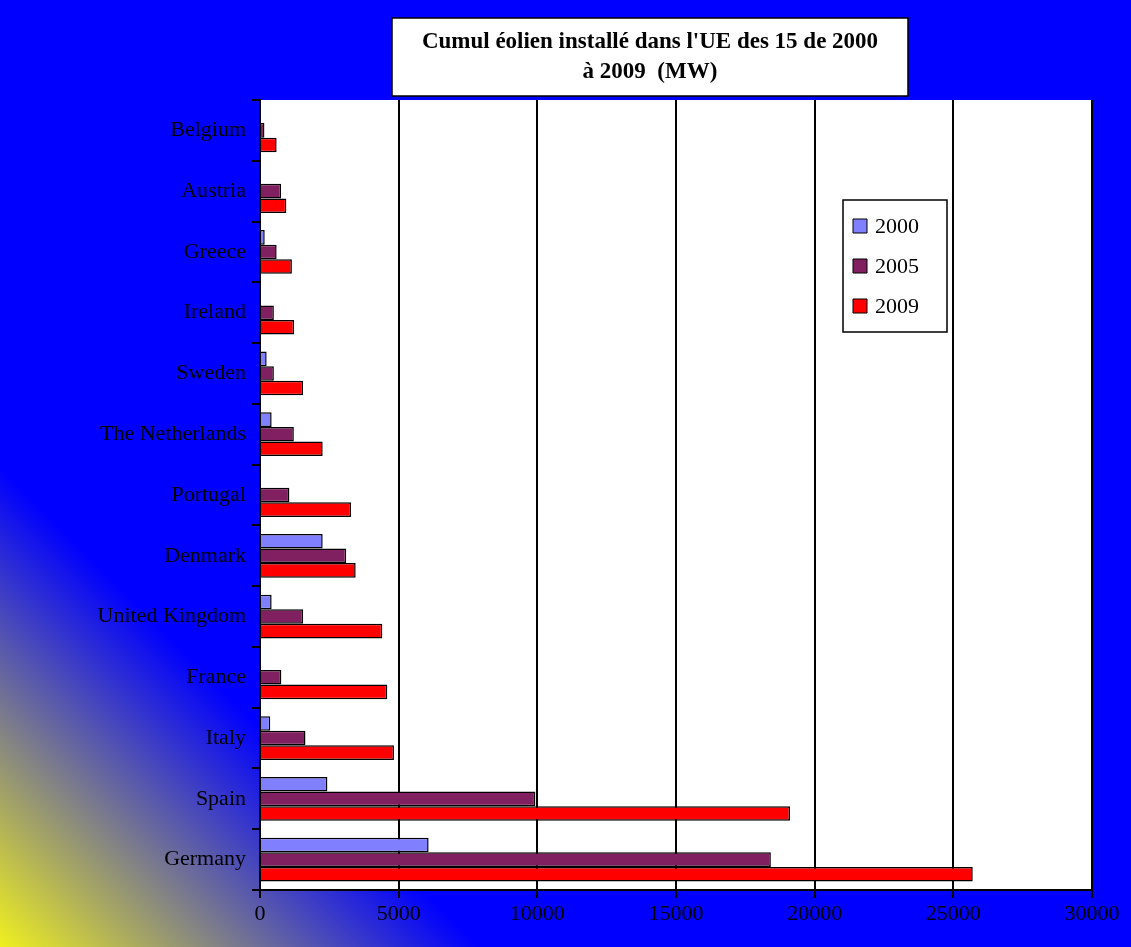  I want to click on y-tick-label: France, so click(216, 676).